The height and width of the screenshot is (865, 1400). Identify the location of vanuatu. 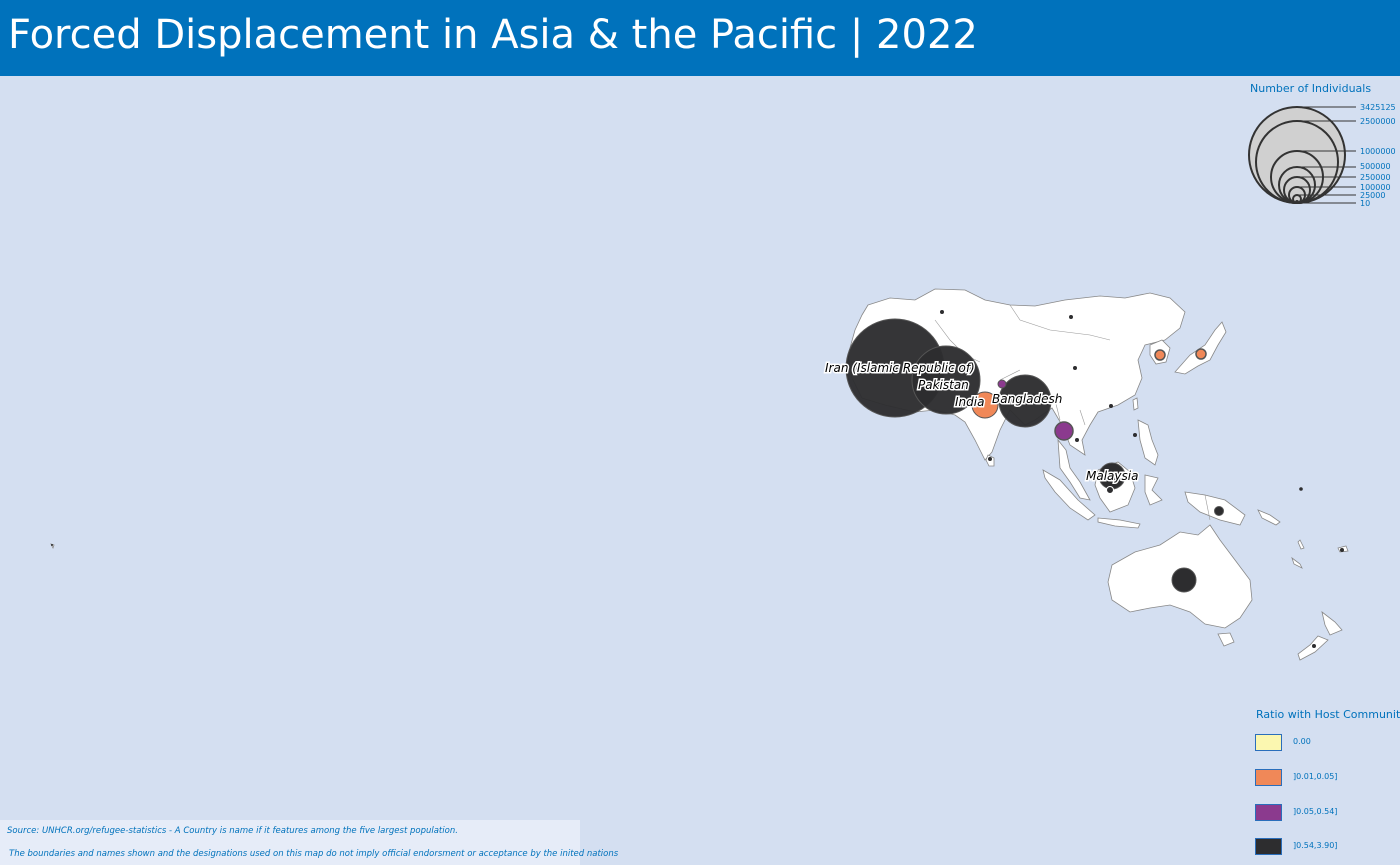
(1301, 544).